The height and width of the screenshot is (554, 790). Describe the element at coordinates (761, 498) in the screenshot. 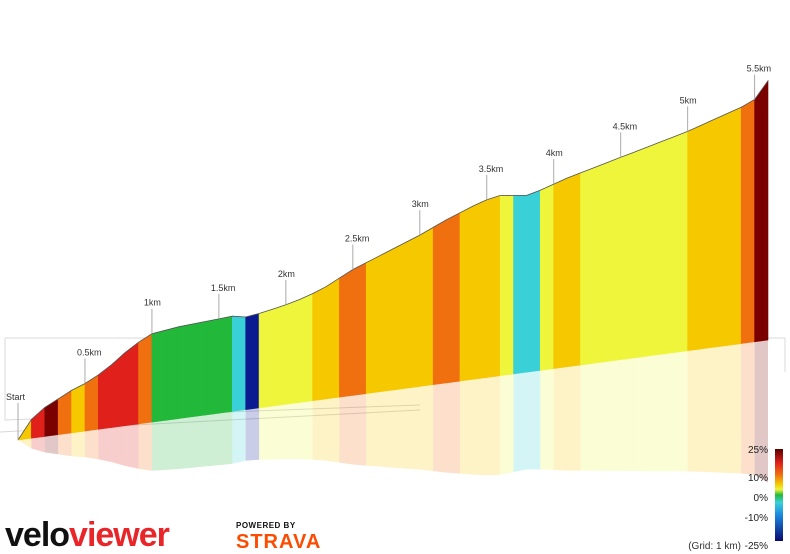

I see `legend-label-0: 0%` at that location.